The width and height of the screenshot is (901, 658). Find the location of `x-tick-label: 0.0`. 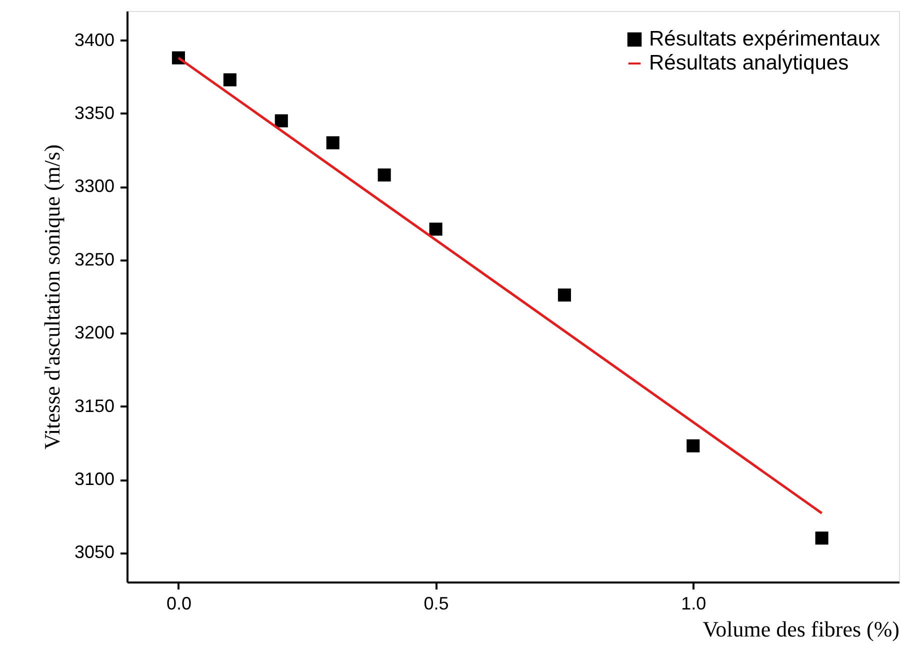

x-tick-label: 0.0 is located at coordinates (179, 604).